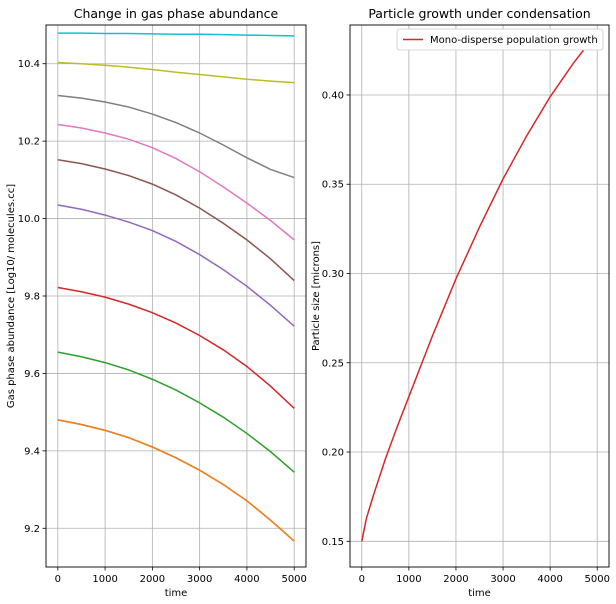 The width and height of the screenshot is (616, 604). I want to click on left-ytick-label: 10.4, so click(29, 64).